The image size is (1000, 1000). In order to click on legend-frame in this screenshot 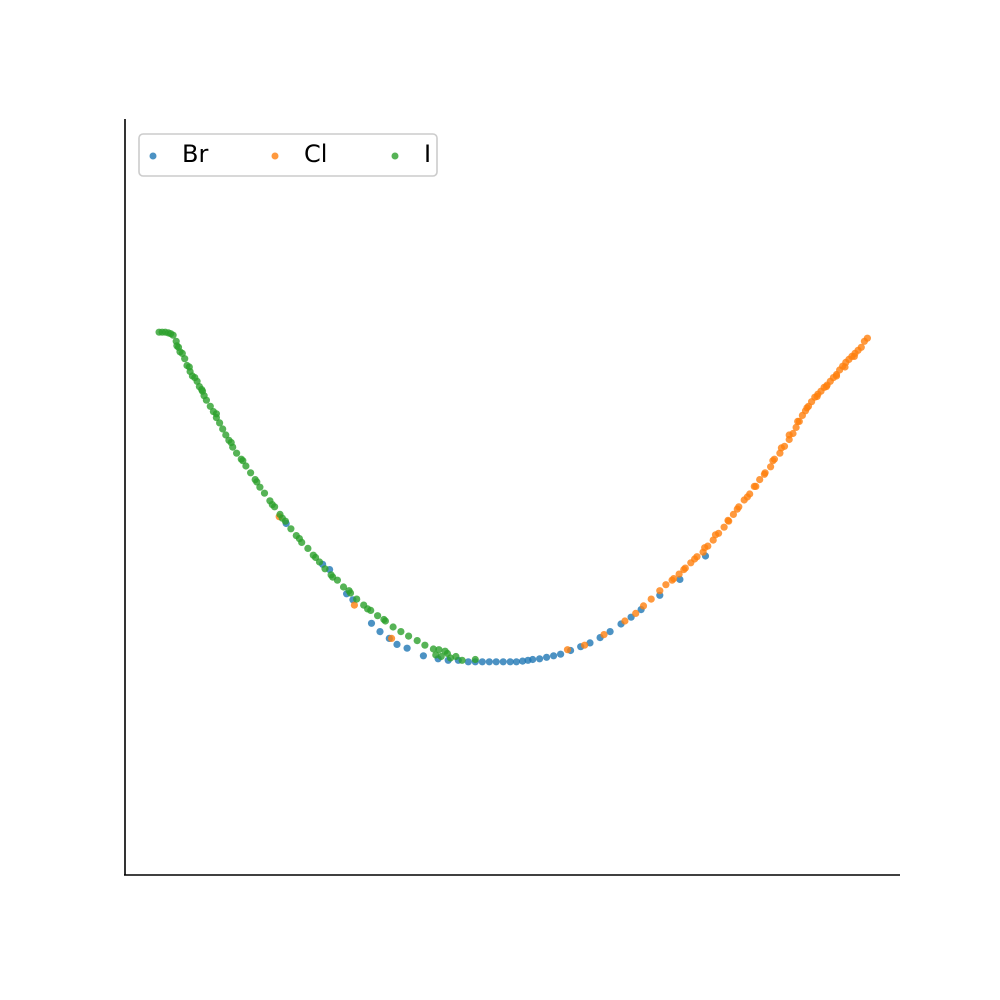, I will do `click(288, 155)`.